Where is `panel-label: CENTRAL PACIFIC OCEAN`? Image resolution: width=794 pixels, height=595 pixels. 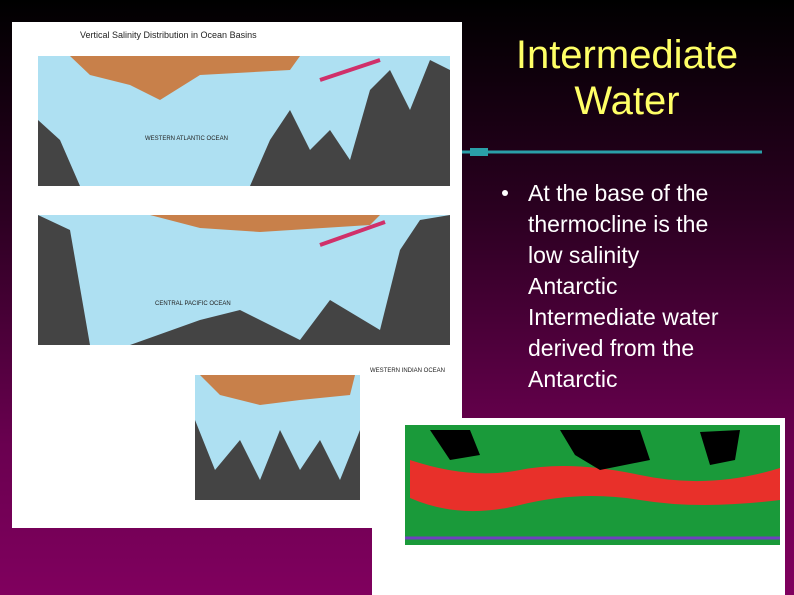 panel-label: CENTRAL PACIFIC OCEAN is located at coordinates (193, 304).